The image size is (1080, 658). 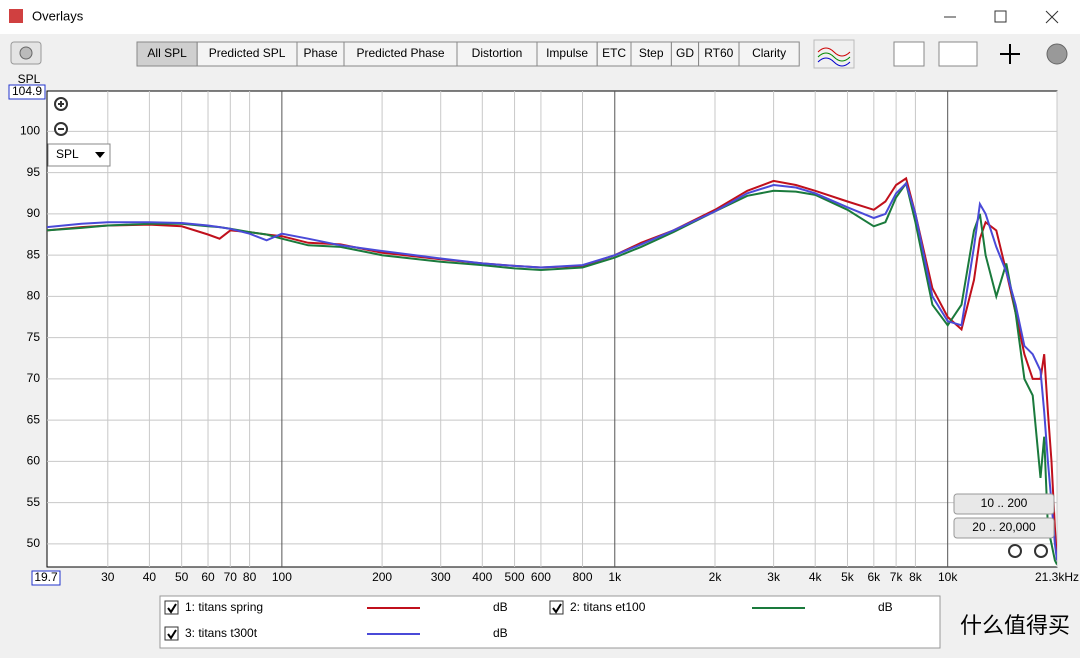 What do you see at coordinates (774, 577) in the screenshot?
I see `x-tick-label: 3k` at bounding box center [774, 577].